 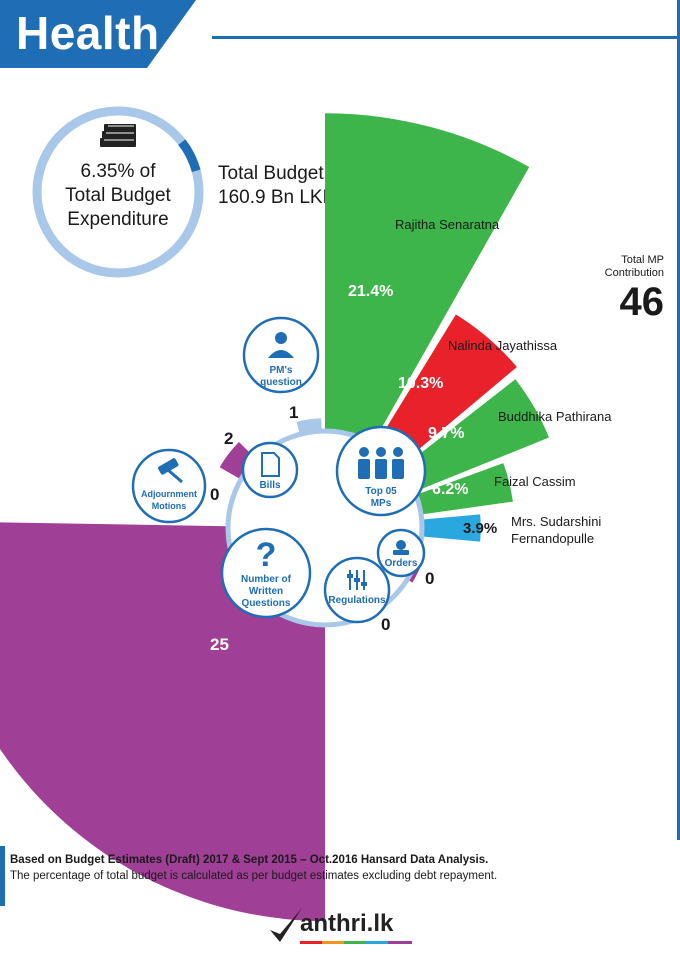 I want to click on question-icon: ?, so click(x=266, y=555).